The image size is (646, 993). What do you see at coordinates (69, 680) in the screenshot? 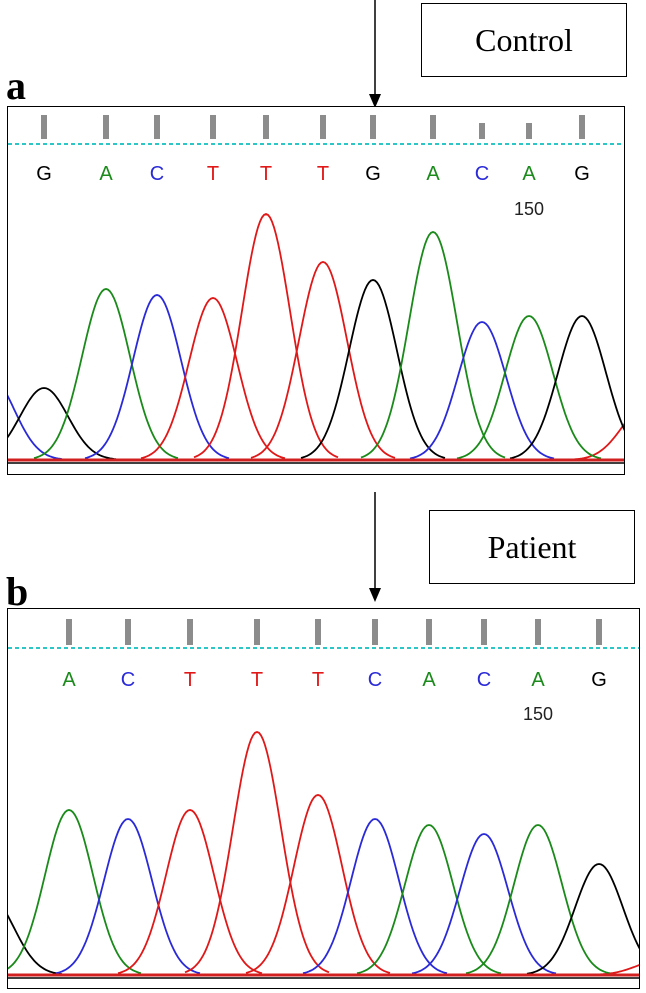
I see `base-call-0: A` at bounding box center [69, 680].